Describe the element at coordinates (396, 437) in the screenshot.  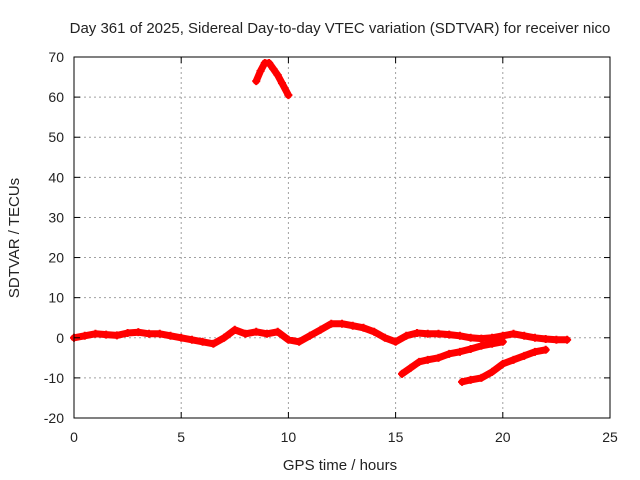
I see `x-tick-label: 15` at that location.